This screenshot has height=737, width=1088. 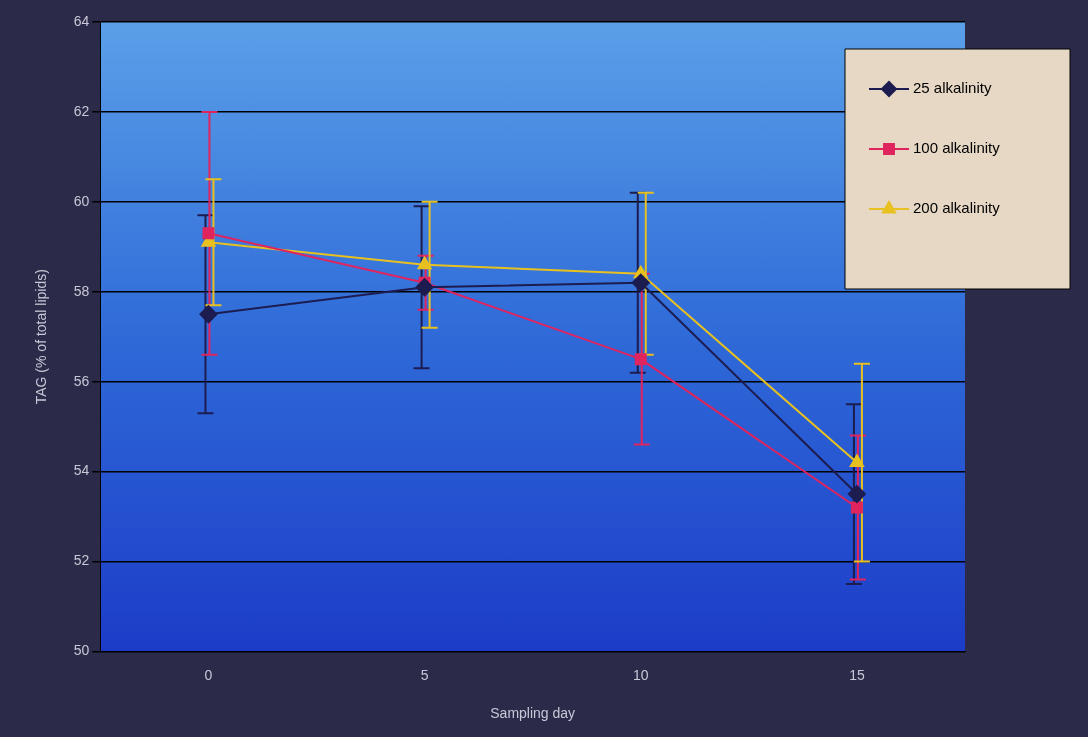 I want to click on y-tick-label: 52, so click(x=81, y=560).